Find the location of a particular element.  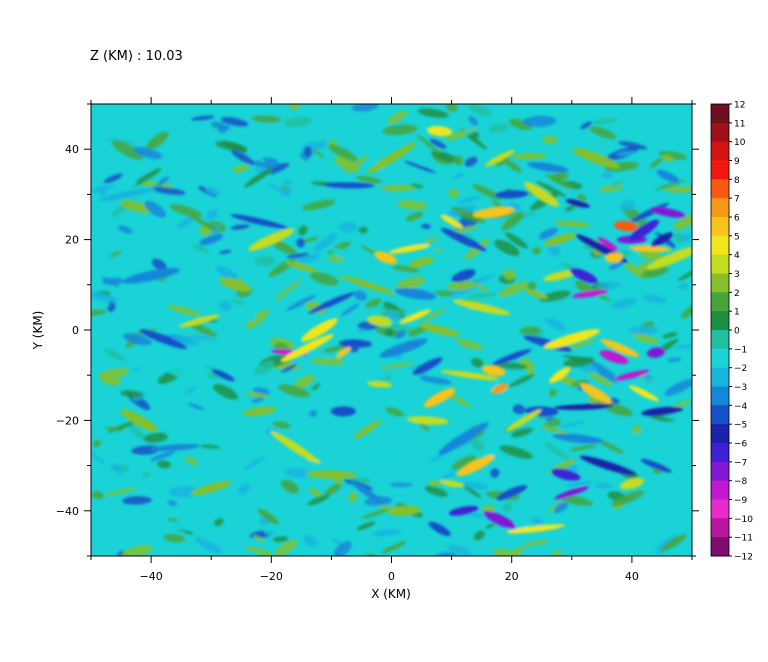

colorbar-label: −7 is located at coordinates (740, 463).